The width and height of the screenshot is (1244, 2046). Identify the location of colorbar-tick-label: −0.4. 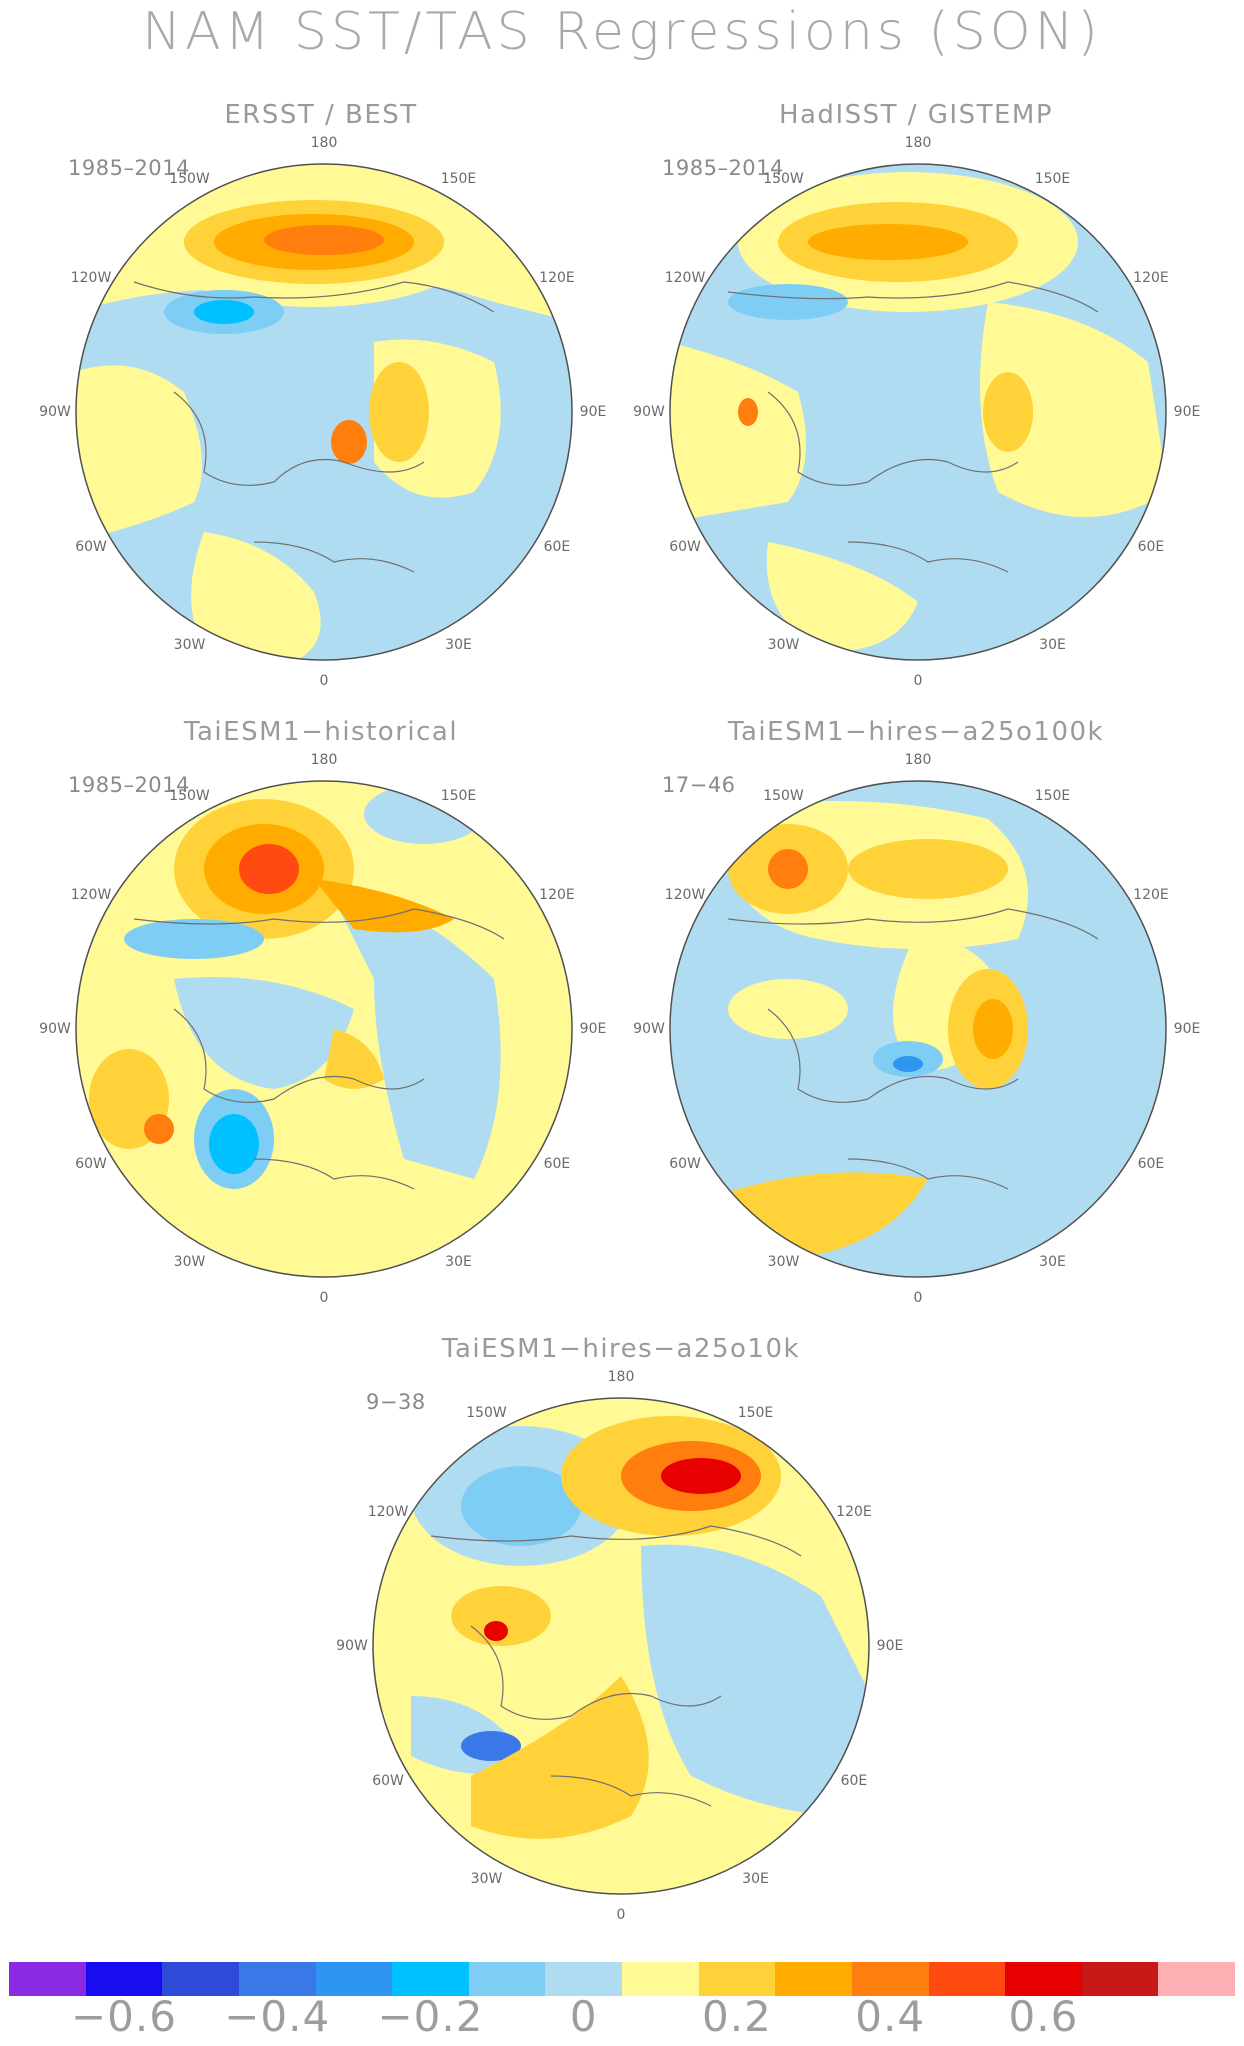
(277, 2016).